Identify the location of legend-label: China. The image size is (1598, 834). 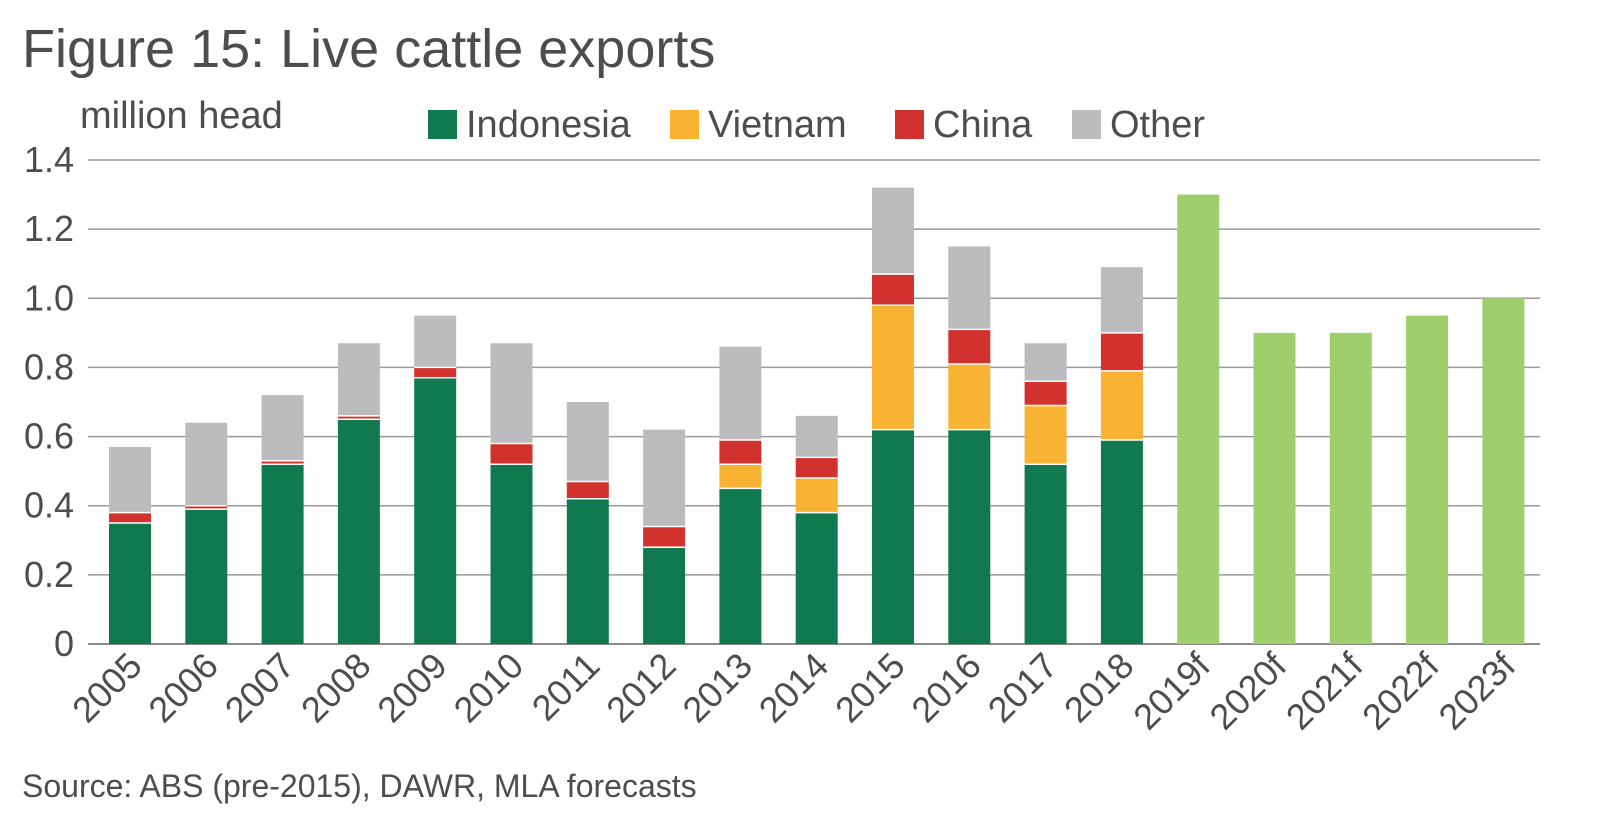
(983, 125).